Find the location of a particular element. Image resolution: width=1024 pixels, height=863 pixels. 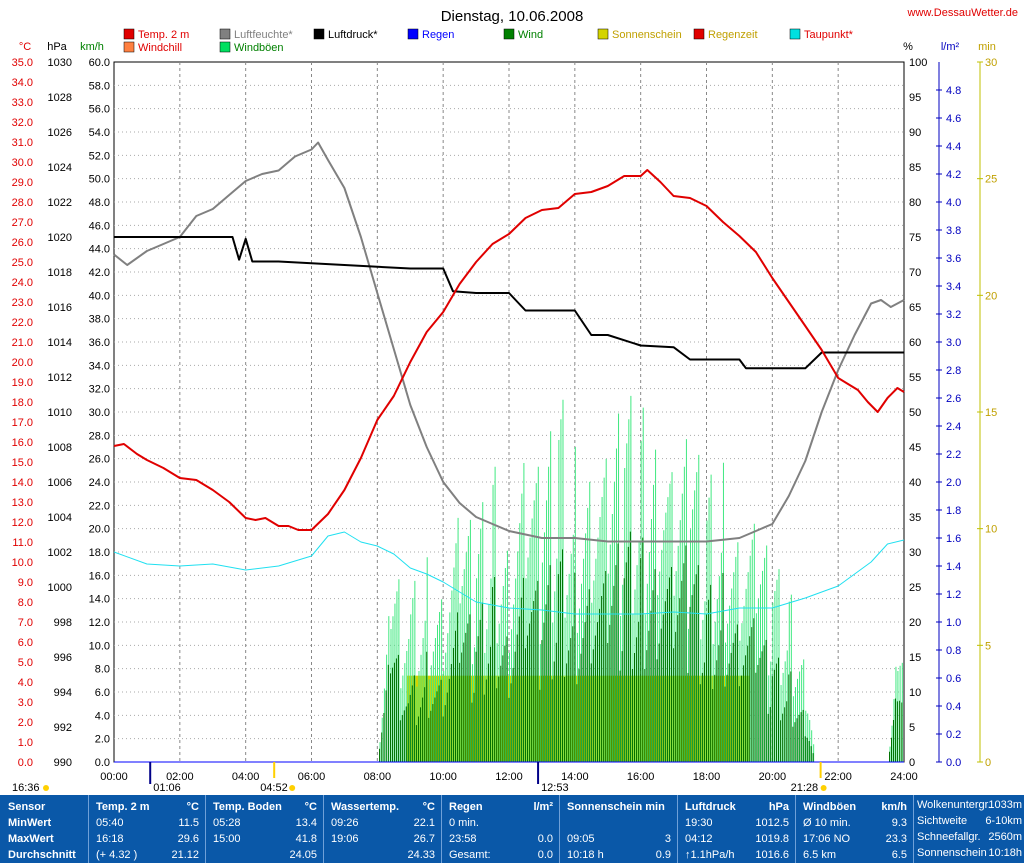

pressure-tick: 1008 is located at coordinates (60, 448).